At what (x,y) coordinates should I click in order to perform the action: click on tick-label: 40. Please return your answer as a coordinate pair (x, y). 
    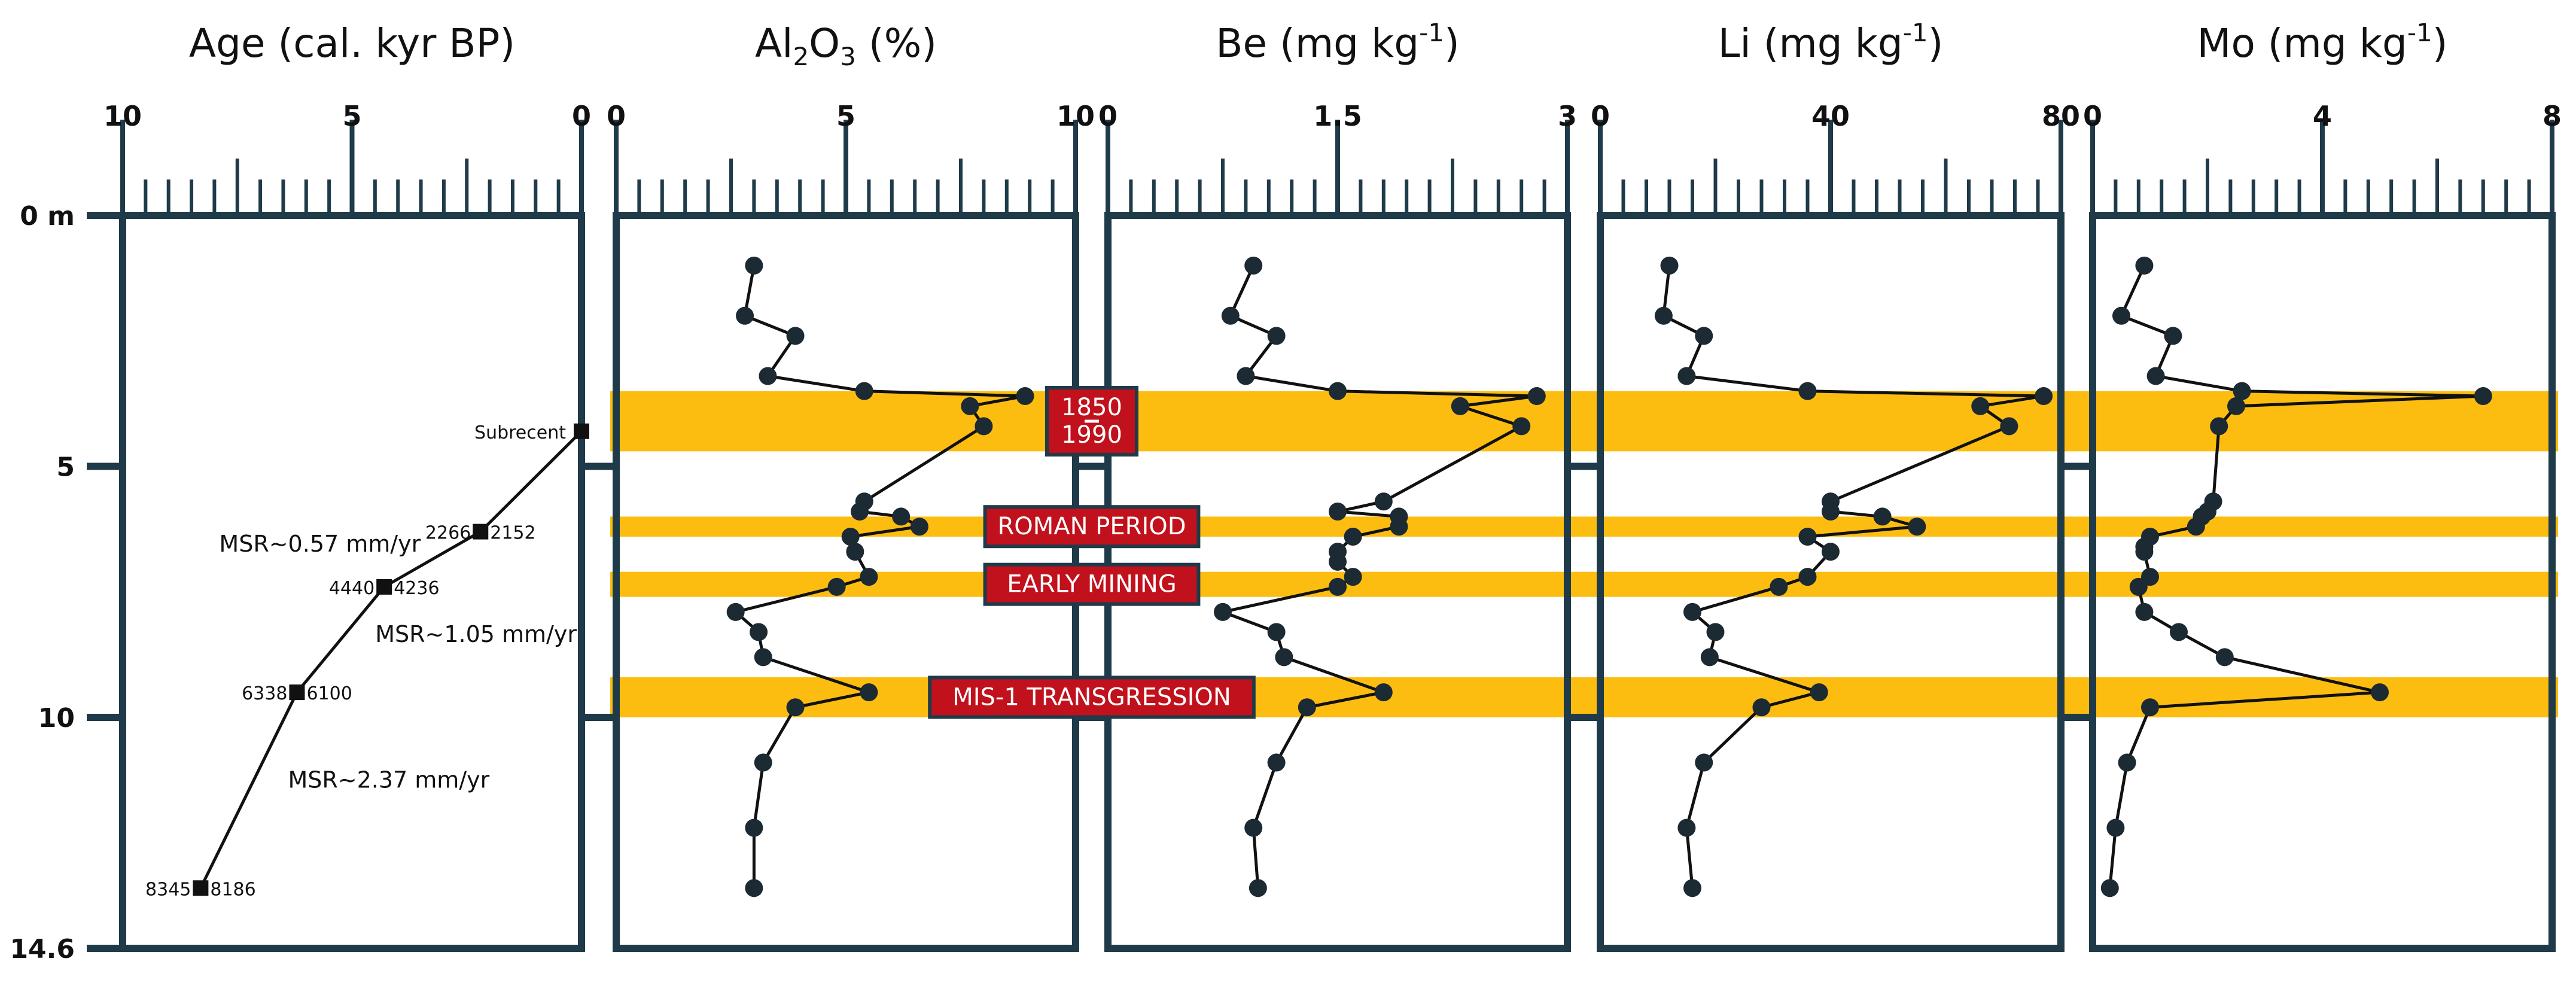
    Looking at the image, I should click on (1830, 116).